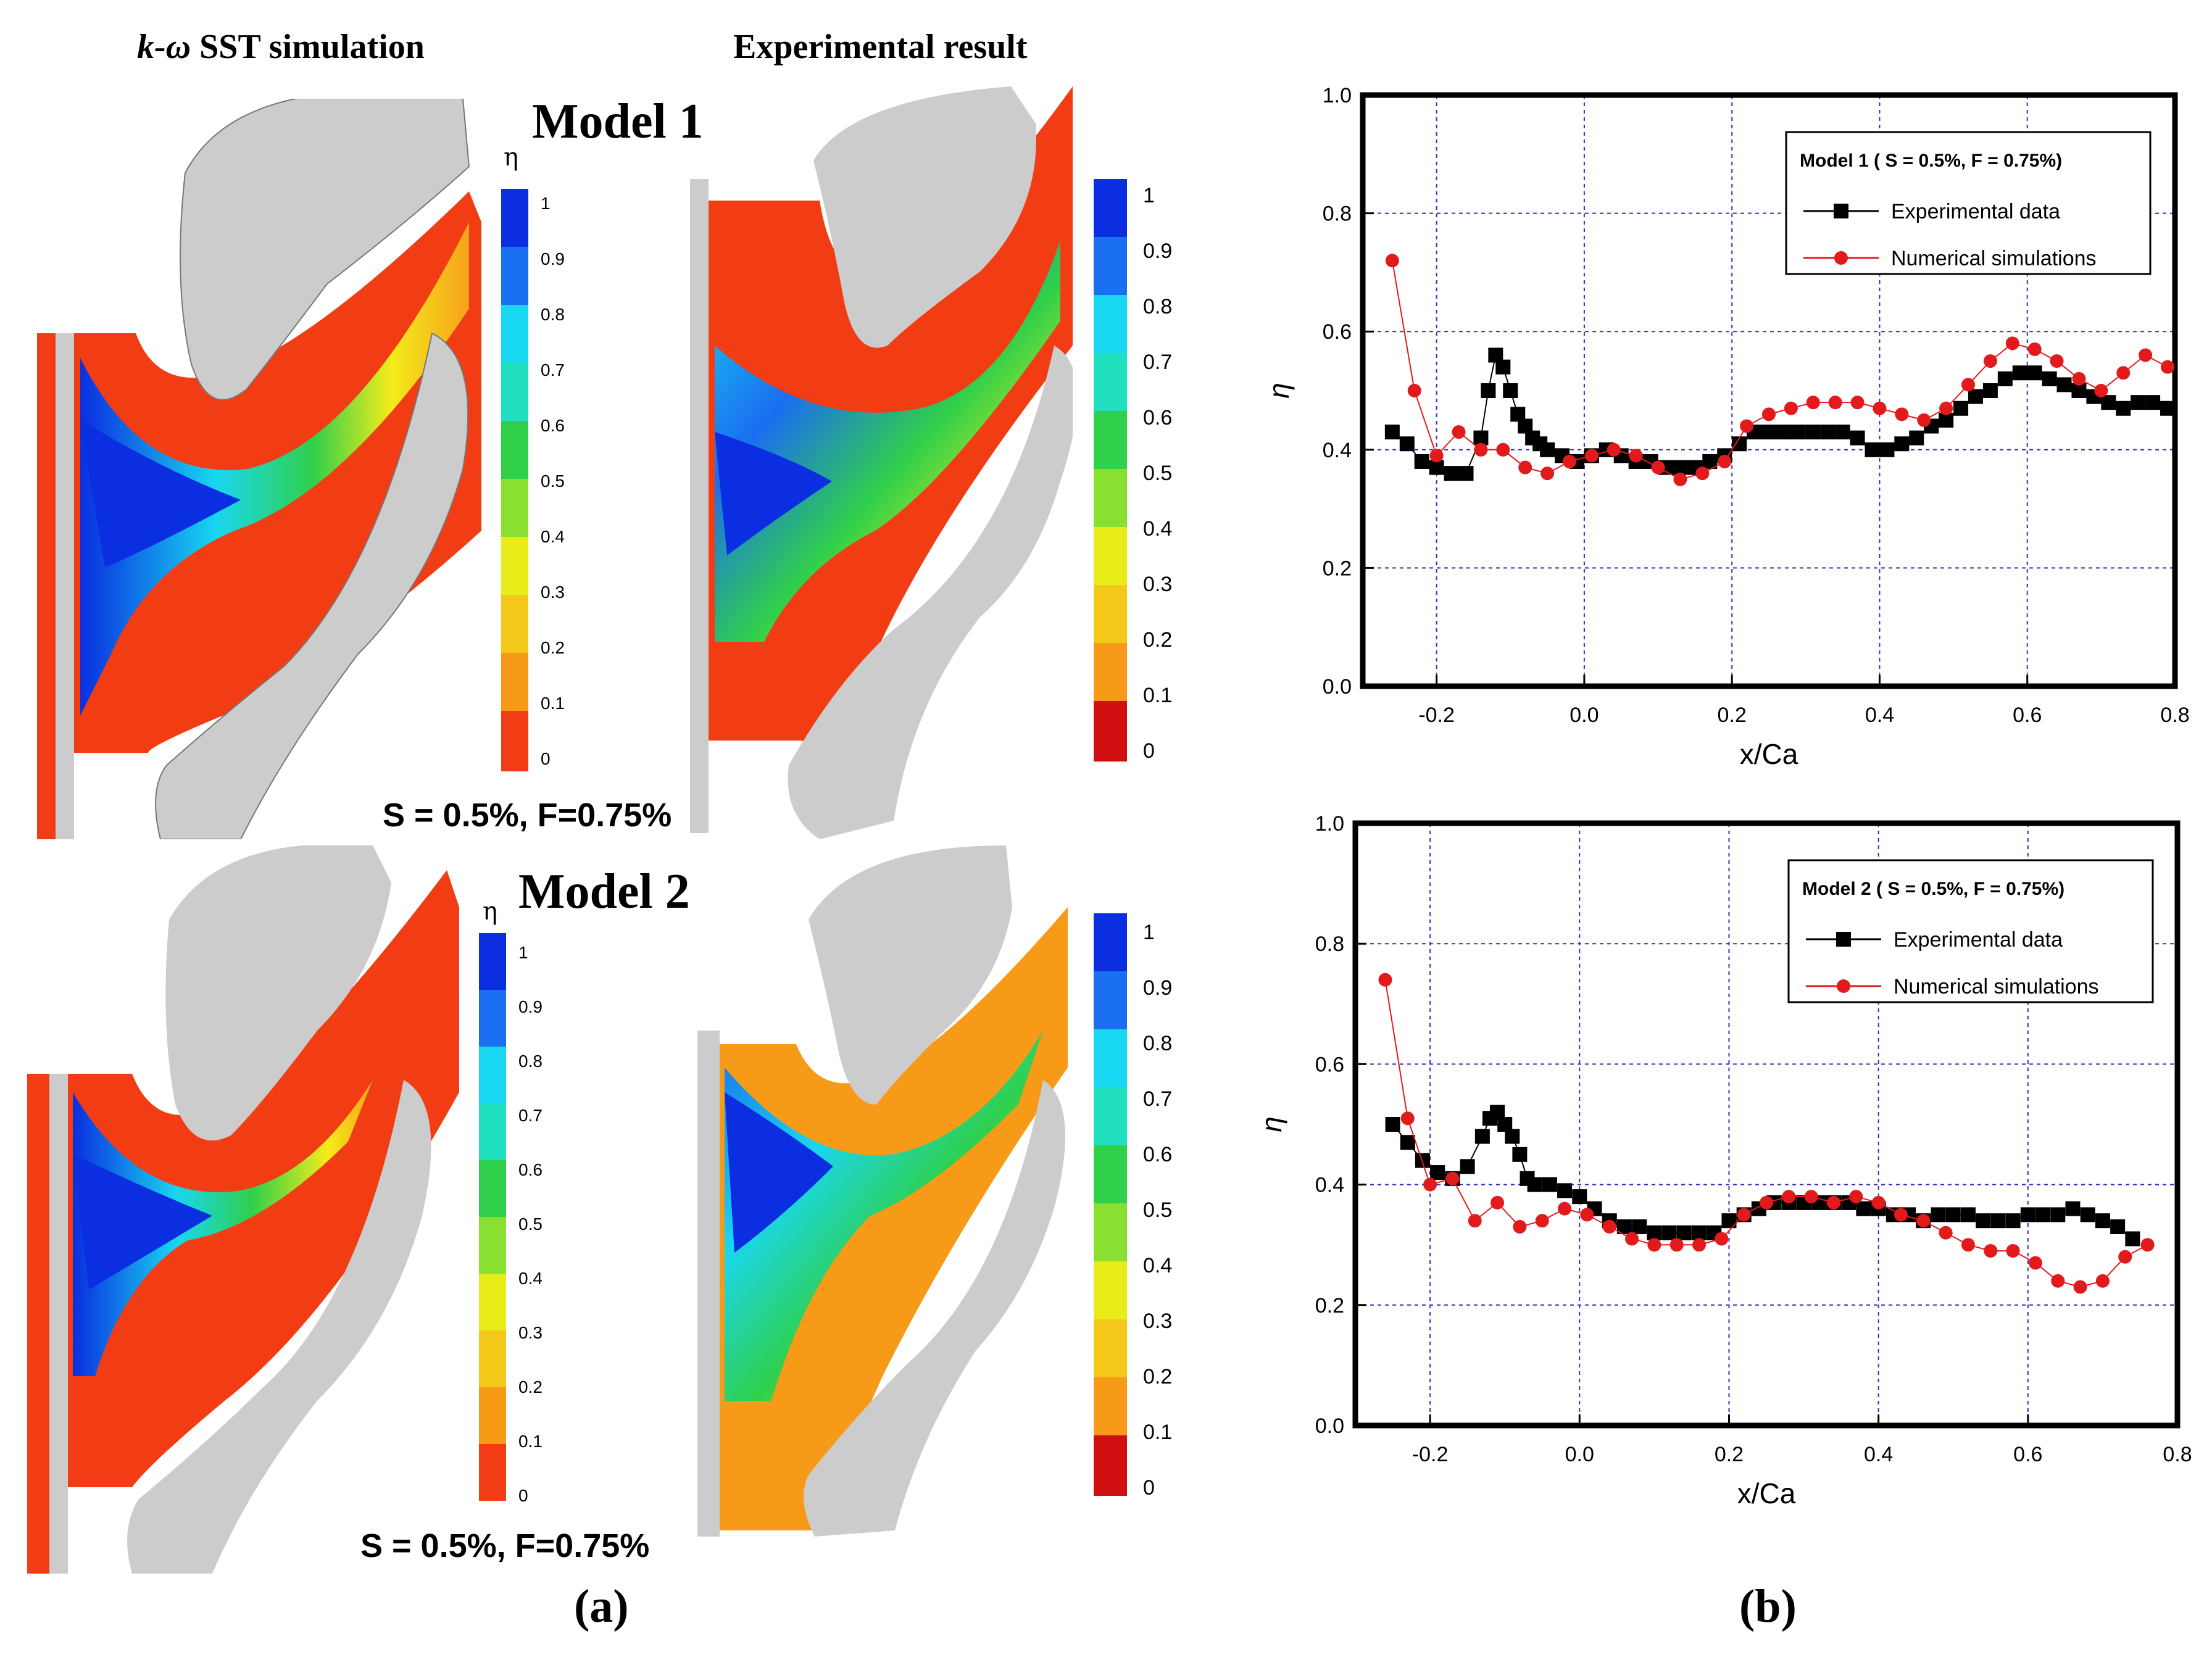  Describe the element at coordinates (492, 1217) in the screenshot. I see `model2-sim-colorbar` at that location.